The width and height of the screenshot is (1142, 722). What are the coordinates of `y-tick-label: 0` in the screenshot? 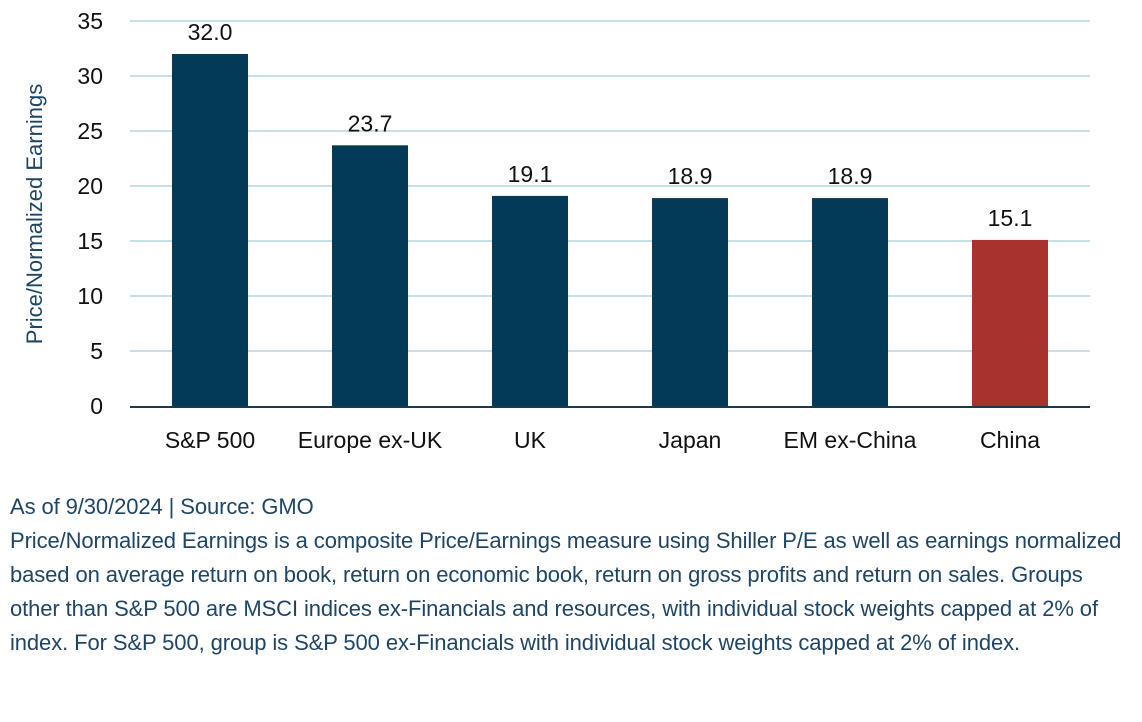 It's located at (96, 406).